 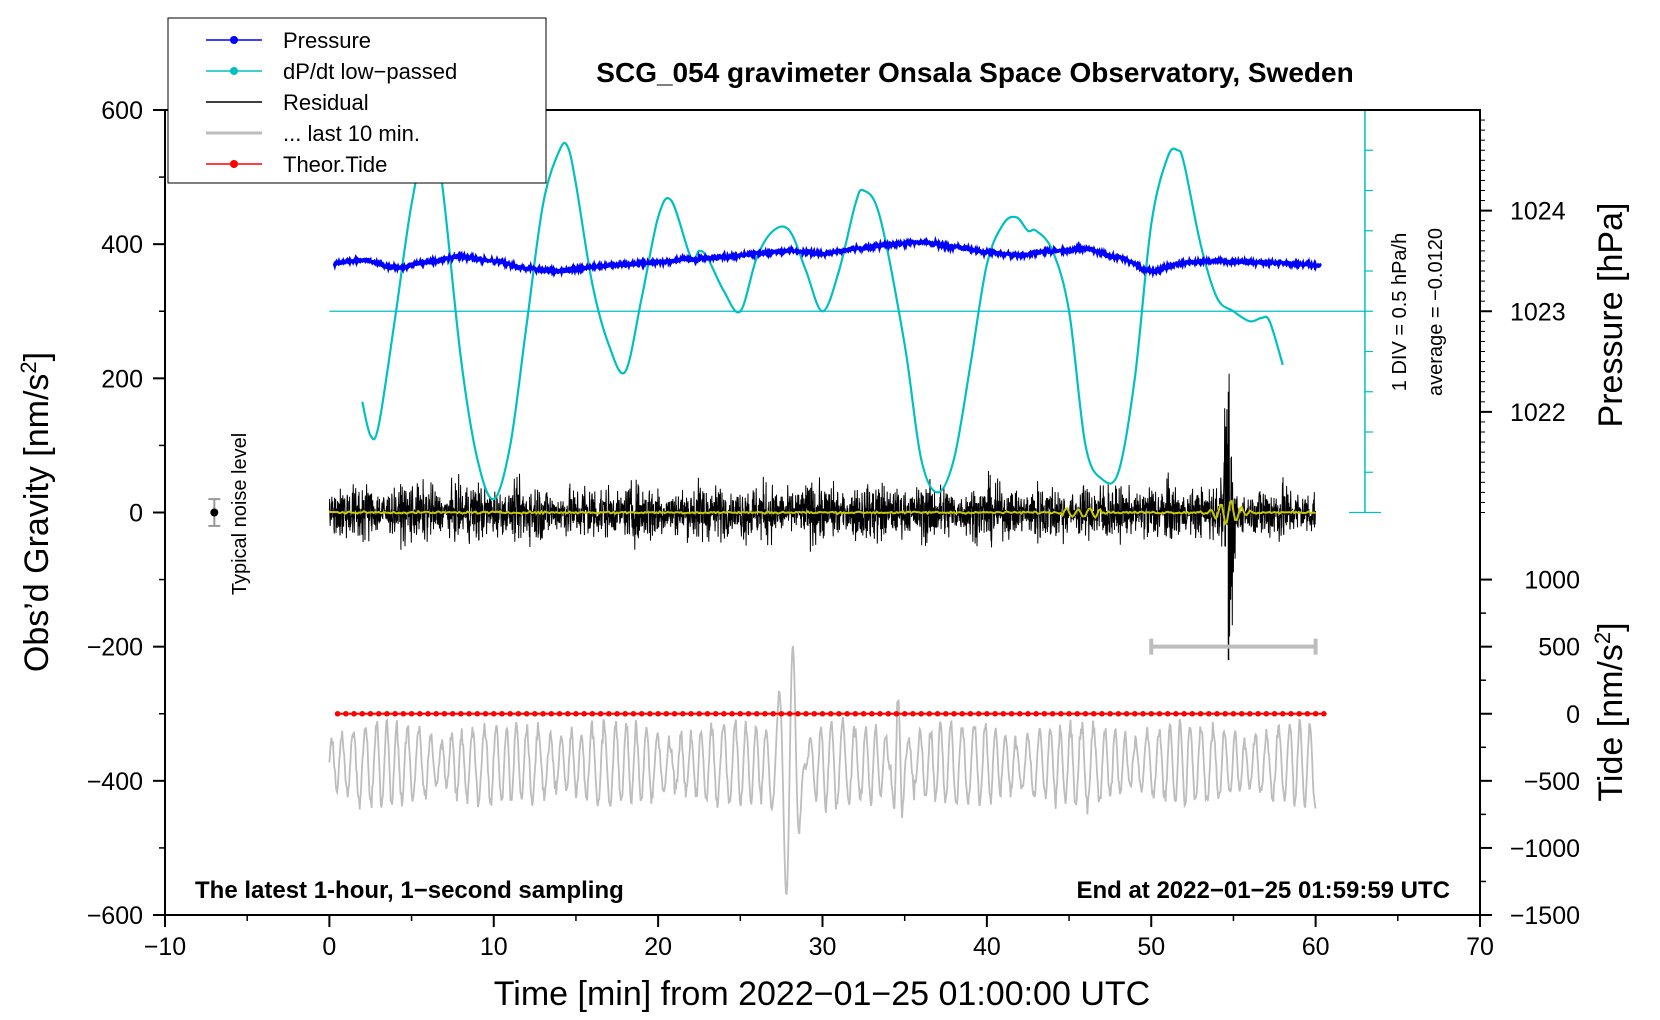 I want to click on end-time-annotation: End at 2022−01−25 01:59:59 UTC, so click(x=1263, y=890).